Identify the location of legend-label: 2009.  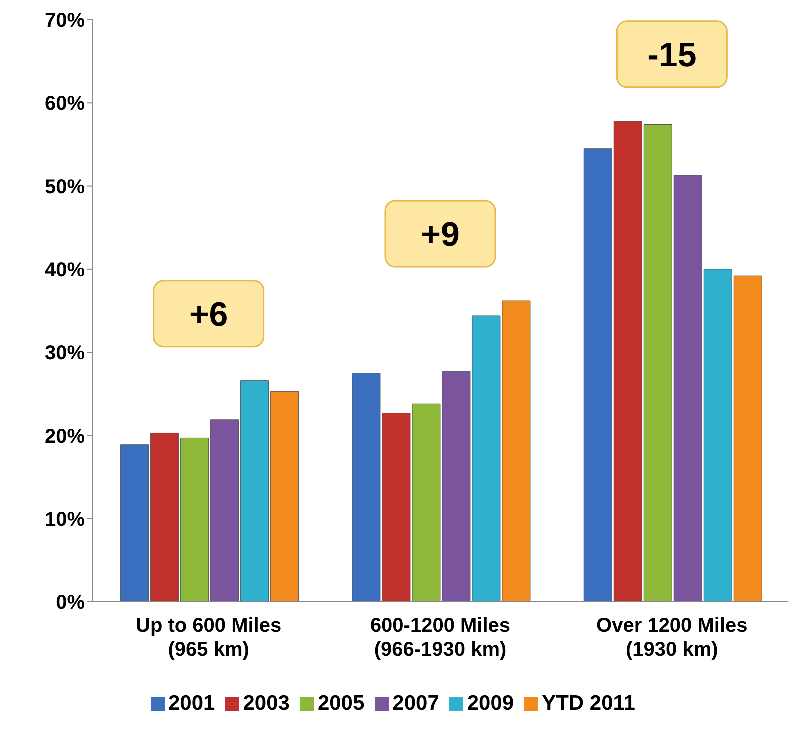
(490, 703).